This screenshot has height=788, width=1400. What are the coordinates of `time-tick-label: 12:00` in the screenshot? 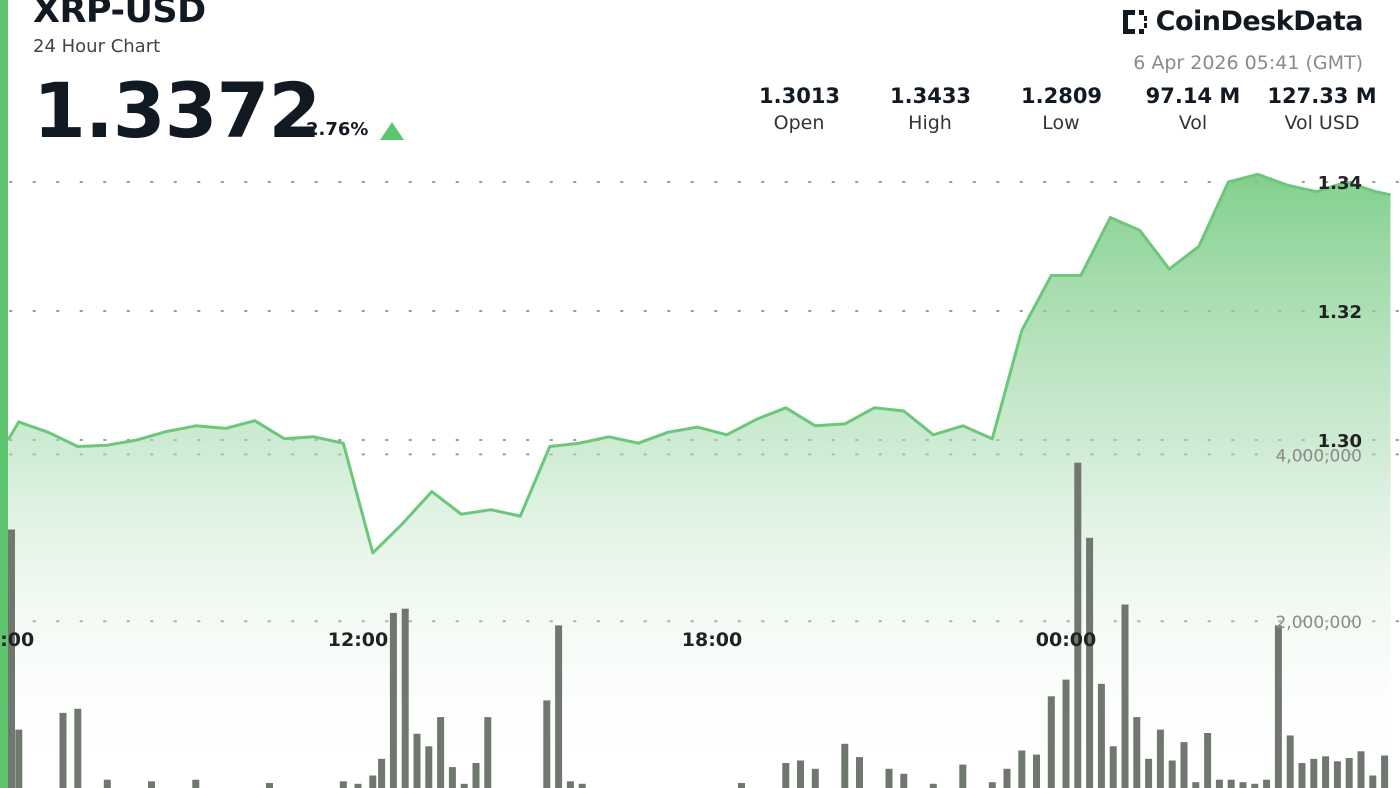 It's located at (358, 640).